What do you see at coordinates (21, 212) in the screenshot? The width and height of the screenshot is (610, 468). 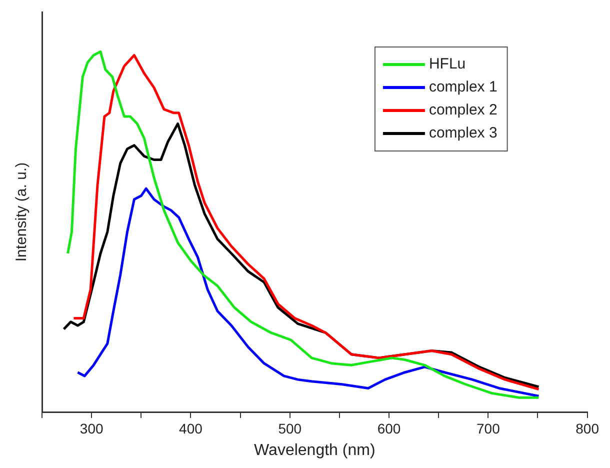 I see `y-axis-title: Intensity (a. u.)` at bounding box center [21, 212].